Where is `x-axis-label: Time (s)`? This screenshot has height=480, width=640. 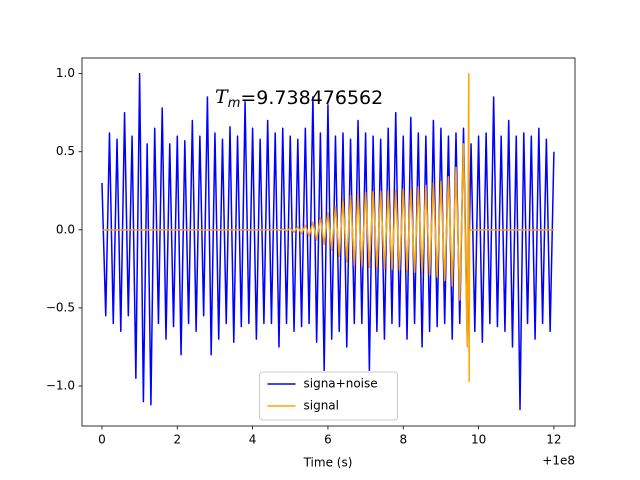
x-axis-label: Time (s) is located at coordinates (328, 463).